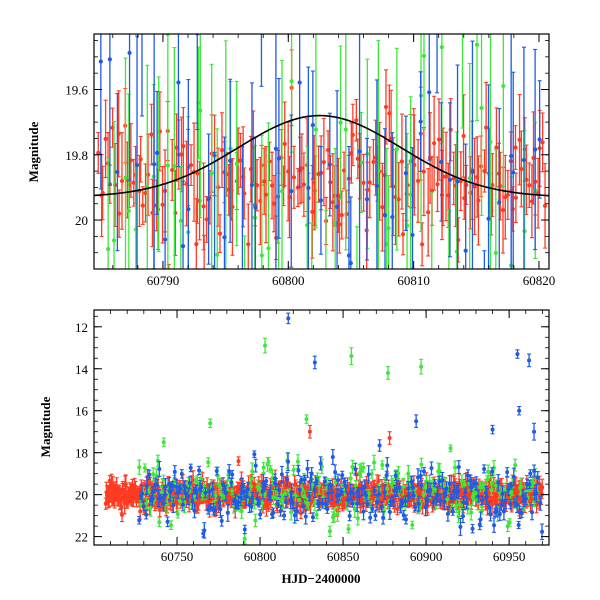  What do you see at coordinates (76, 89) in the screenshot?
I see `y-tick-label: 19.6` at bounding box center [76, 89].